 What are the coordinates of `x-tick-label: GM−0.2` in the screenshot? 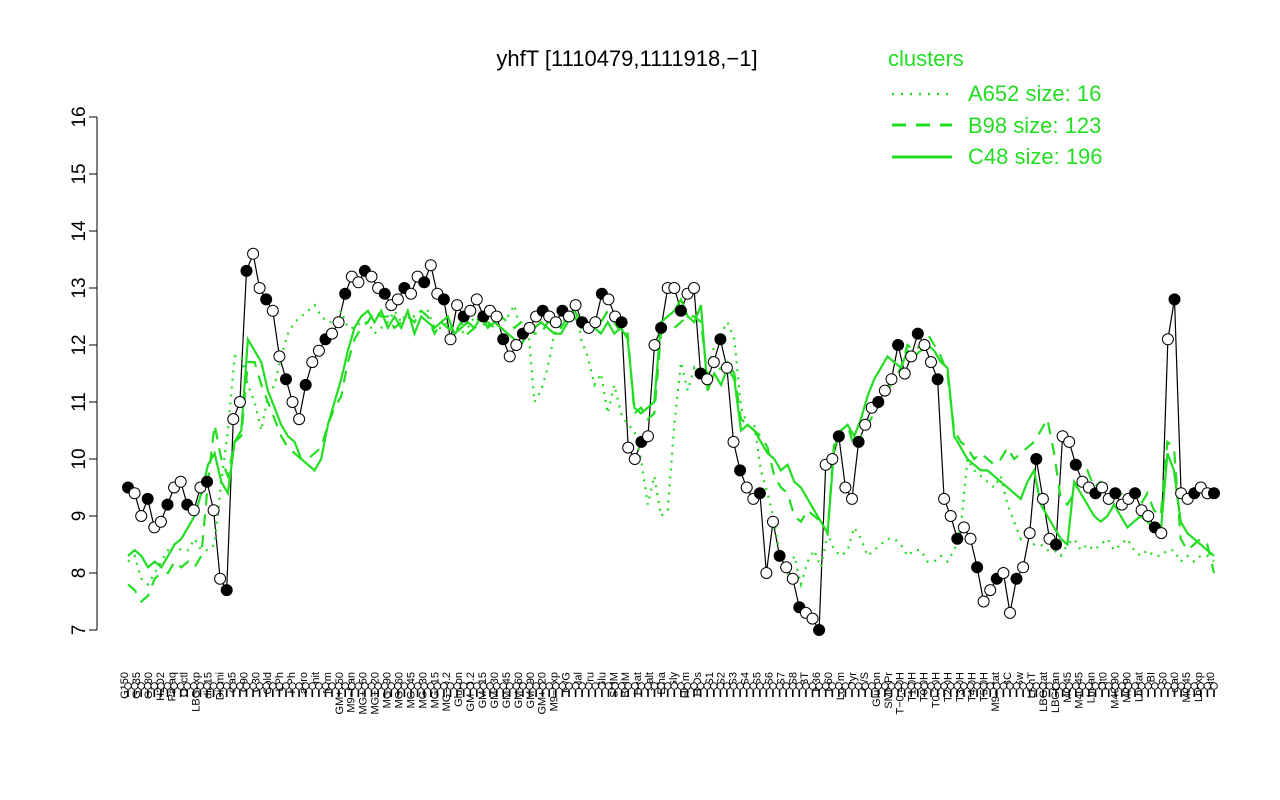 It's located at (471, 691).